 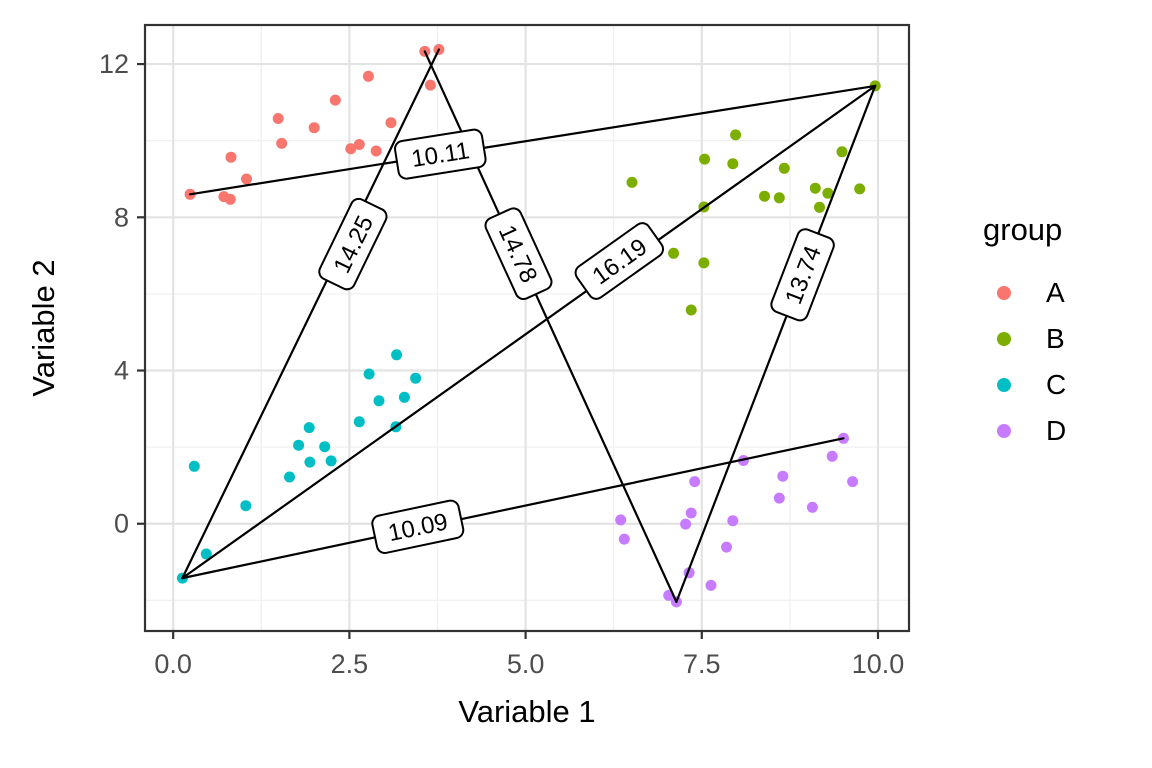 What do you see at coordinates (121, 371) in the screenshot?
I see `y-tick-label: 4` at bounding box center [121, 371].